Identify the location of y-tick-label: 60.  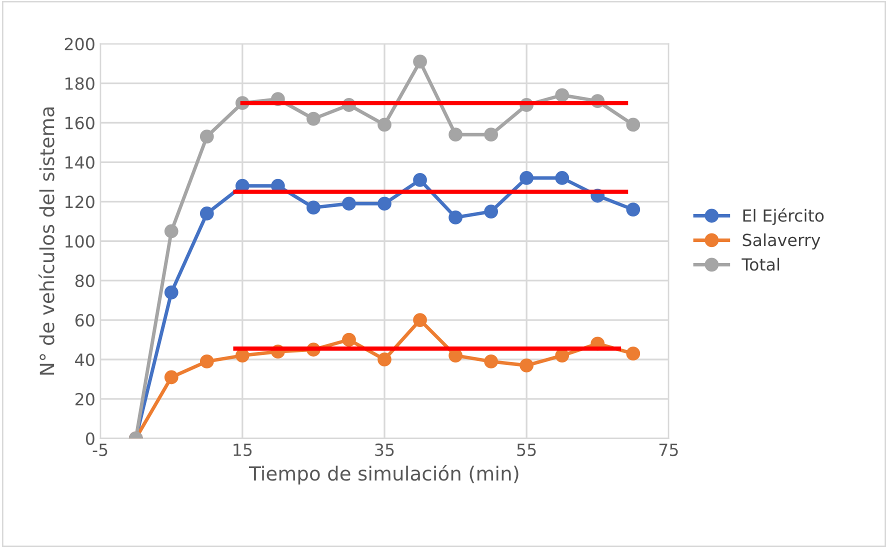
(84, 320).